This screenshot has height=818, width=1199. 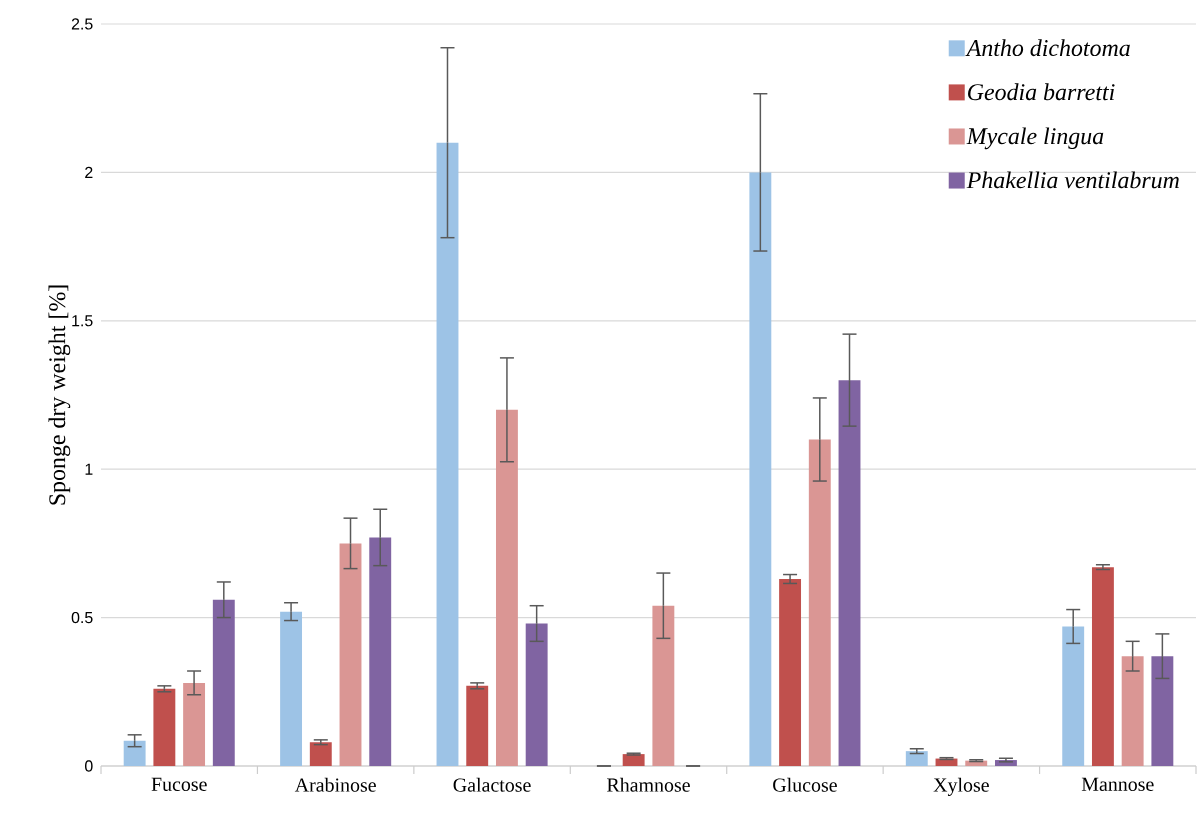 What do you see at coordinates (59, 395) in the screenshot?
I see `y-axis-title: Sponge dry weight [%]` at bounding box center [59, 395].